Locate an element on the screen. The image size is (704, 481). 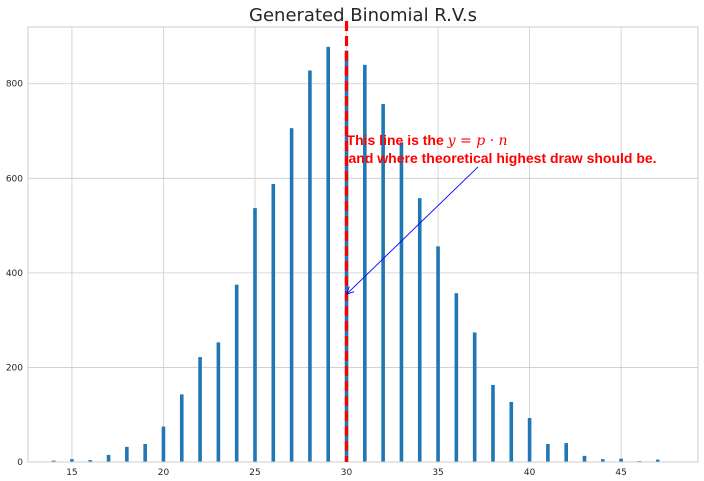
y-tick-label: 800 is located at coordinates (14, 85).